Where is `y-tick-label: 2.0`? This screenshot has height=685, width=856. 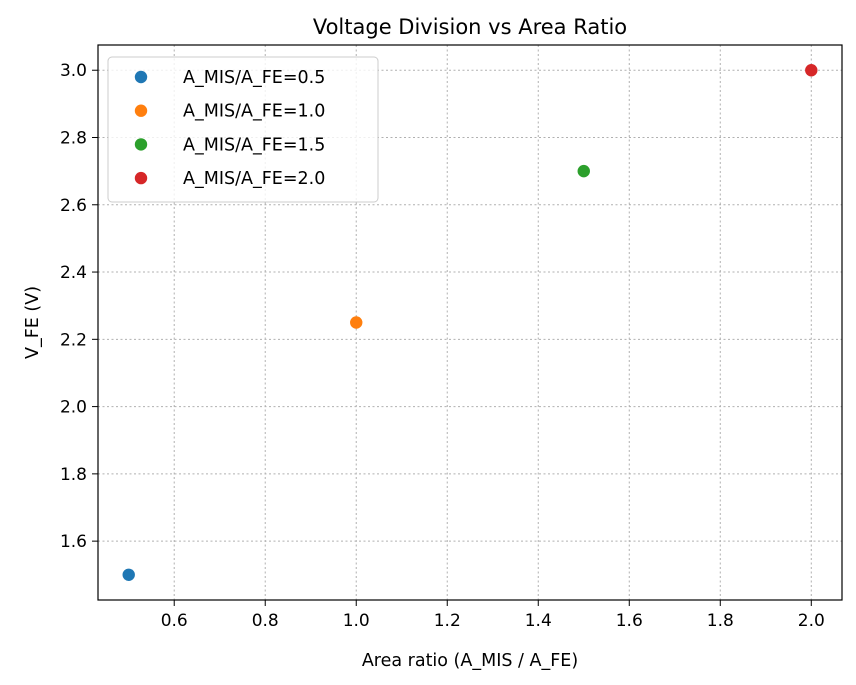 y-tick-label: 2.0 is located at coordinates (73, 408).